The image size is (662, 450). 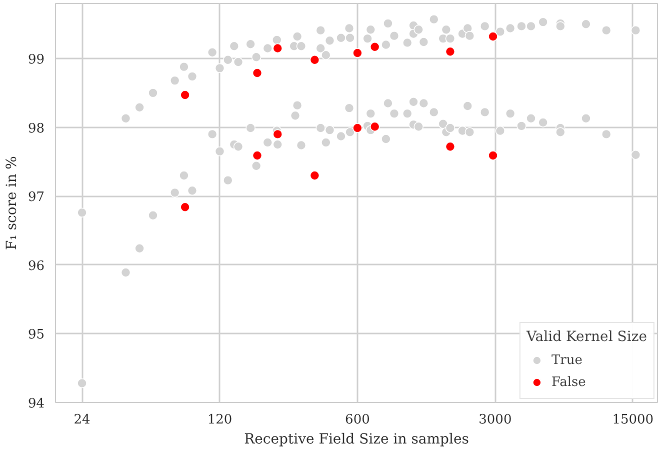 What do you see at coordinates (12, 203) in the screenshot?
I see `y-axis-title: F₁ score in %` at bounding box center [12, 203].